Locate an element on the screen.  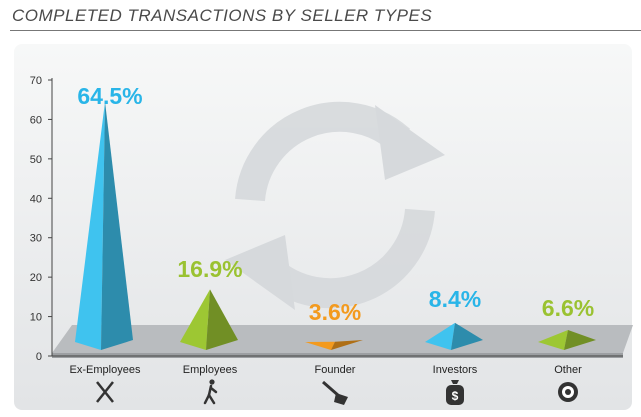
bar-founder is located at coordinates (334, 345).